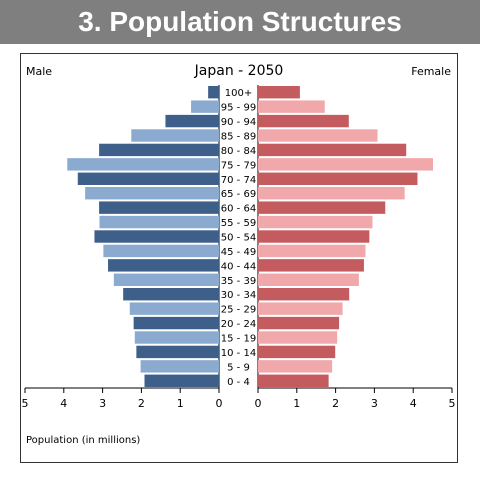 Image resolution: width=480 pixels, height=480 pixels. What do you see at coordinates (238, 238) in the screenshot?
I see `age-group-label: 50 - 54` at bounding box center [238, 238].